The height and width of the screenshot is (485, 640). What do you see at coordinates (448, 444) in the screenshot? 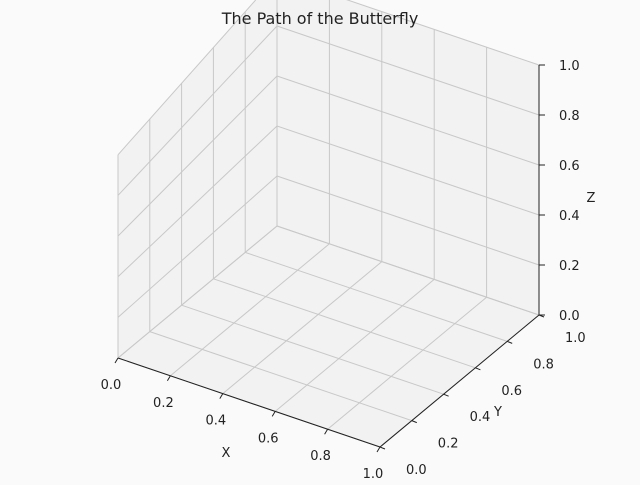
I see `y-tick-label-1: 0.2` at bounding box center [448, 444].